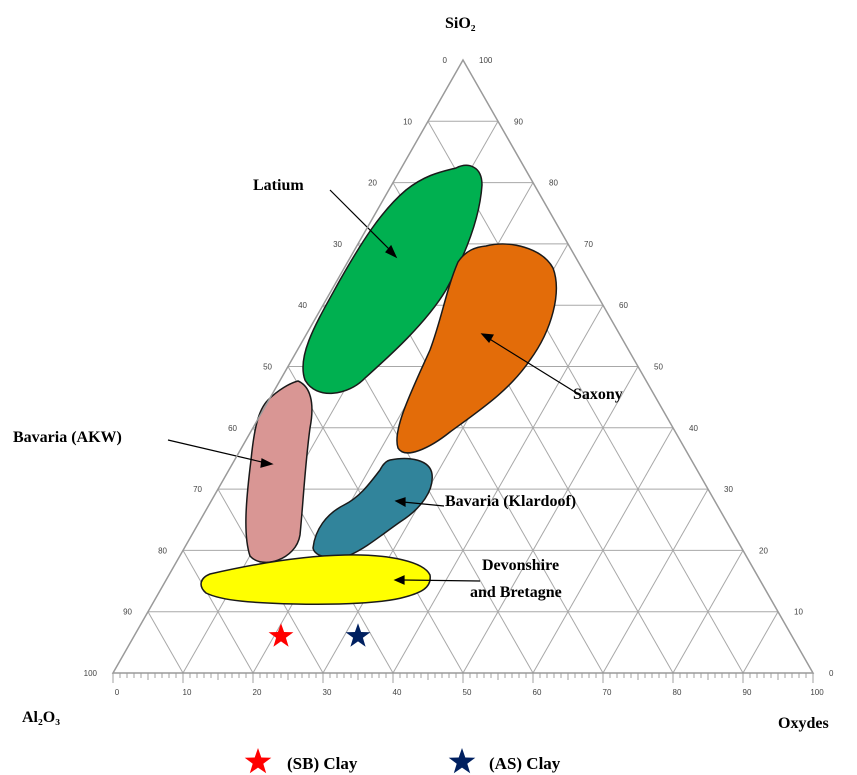 Image resolution: width=857 pixels, height=775 pixels. Describe the element at coordinates (803, 723) in the screenshot. I see `vertex-label-oxydes: Oxydes` at that location.